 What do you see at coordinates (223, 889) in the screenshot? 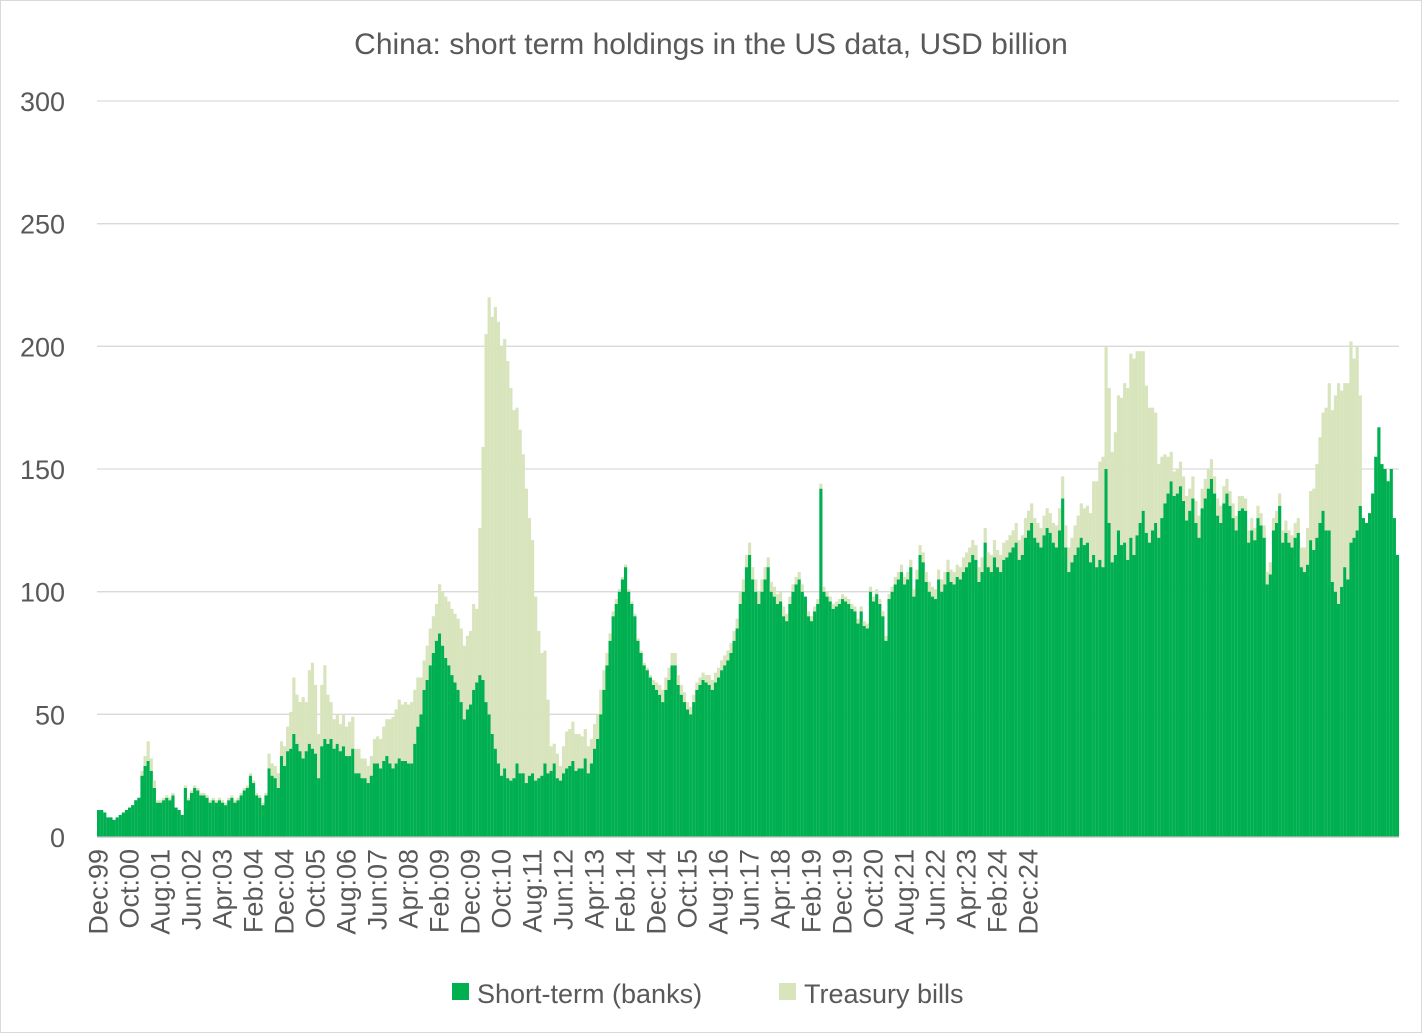
I see `x-tick-label: Apr:03` at bounding box center [223, 889].